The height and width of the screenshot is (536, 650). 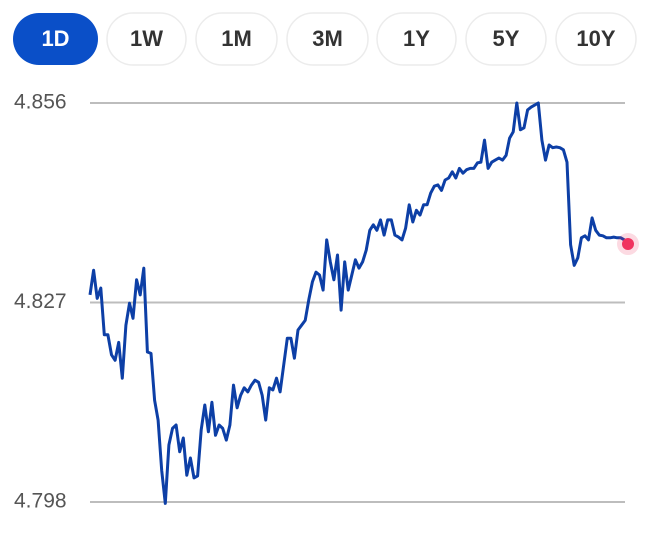 I want to click on range-button-label: 1W, so click(x=146, y=38).